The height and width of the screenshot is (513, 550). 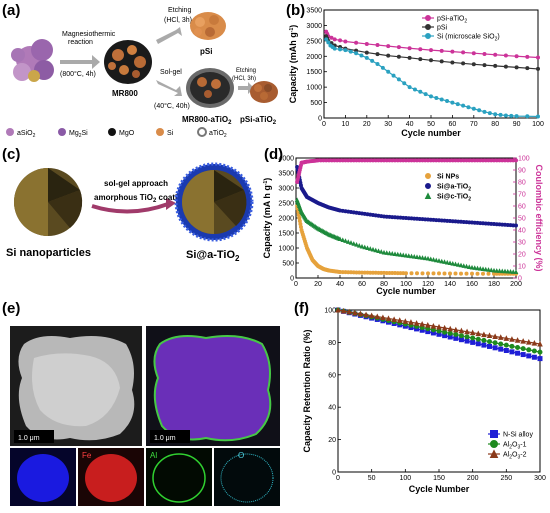 What do you see at coordinates (292, 279) in the screenshot?
I see `y-tick-label: 0` at bounding box center [292, 279].